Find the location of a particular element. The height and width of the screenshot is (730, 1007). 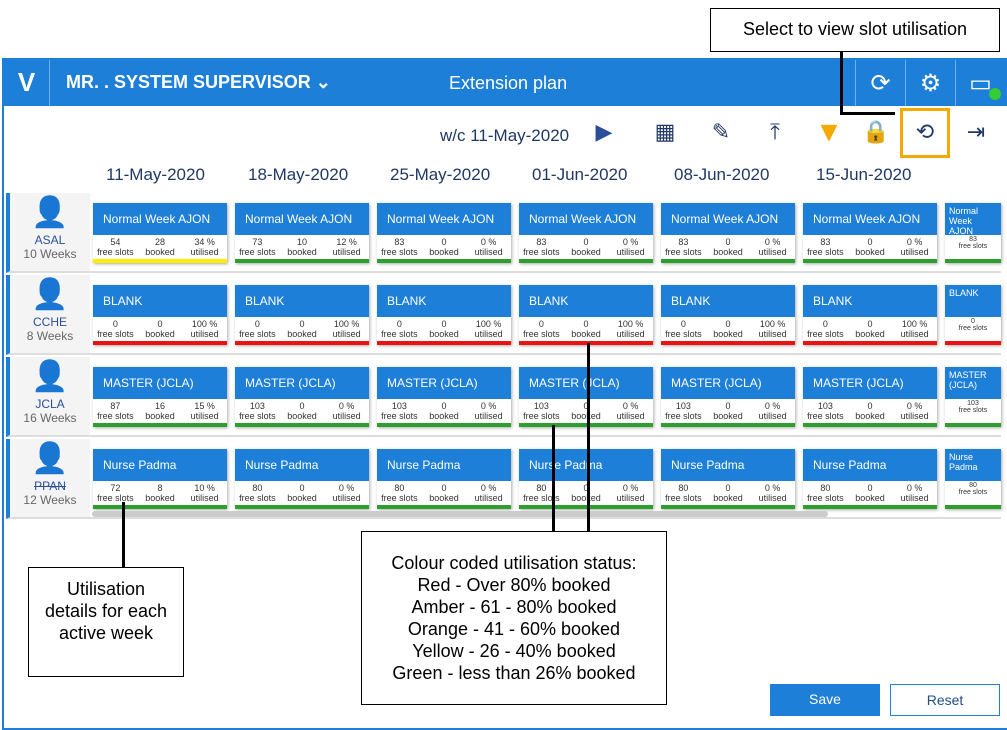

template-name: MASTER (JCLA) is located at coordinates (160, 383).